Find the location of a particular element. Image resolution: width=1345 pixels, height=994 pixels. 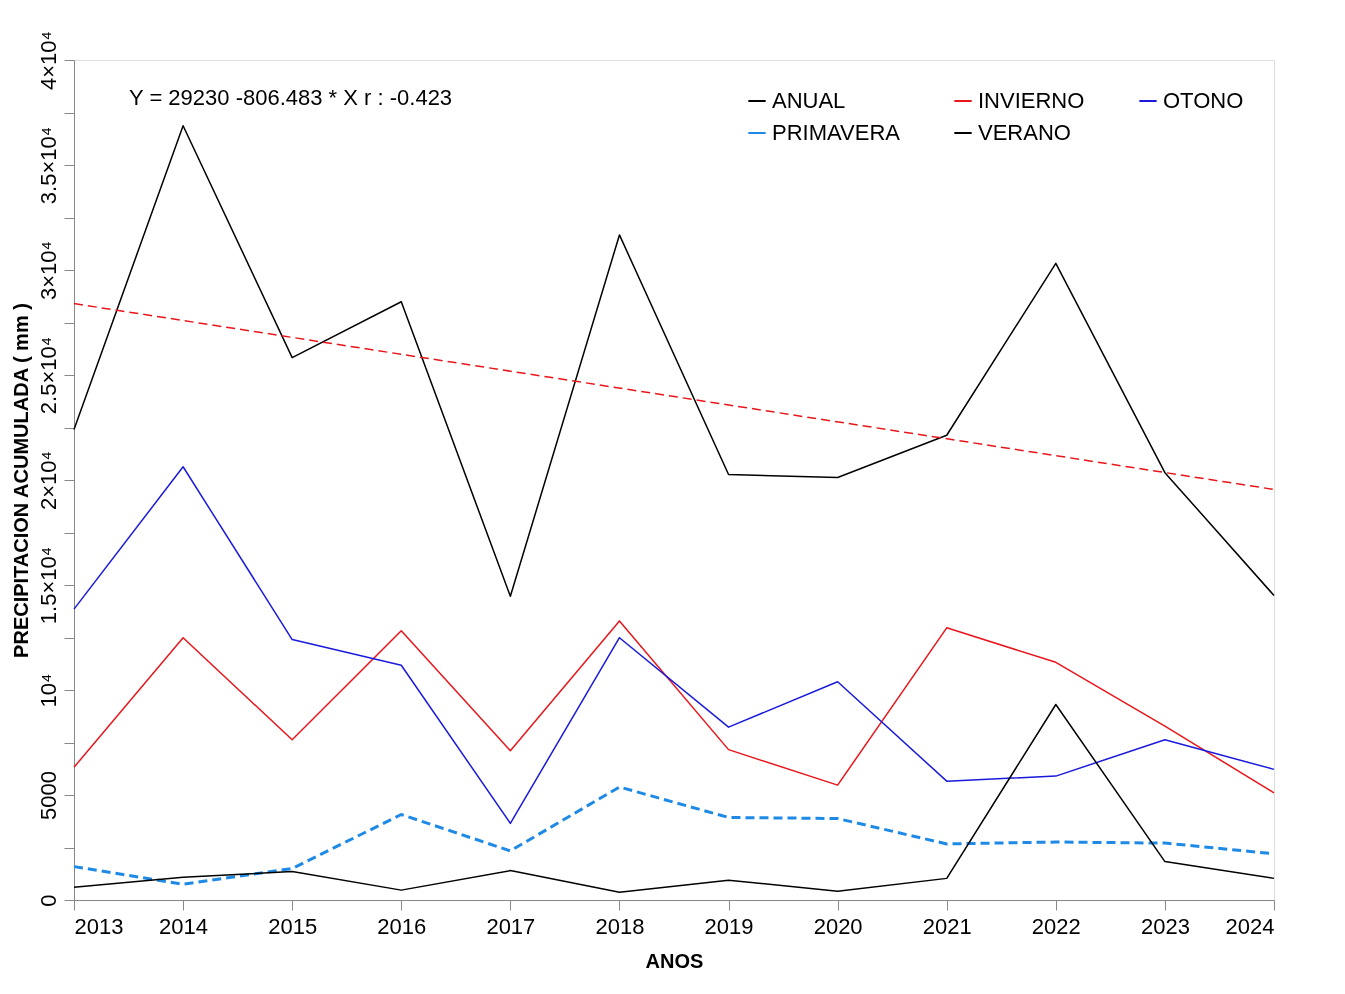

y-tick-label: 3.5×10⁴ is located at coordinates (48, 165).